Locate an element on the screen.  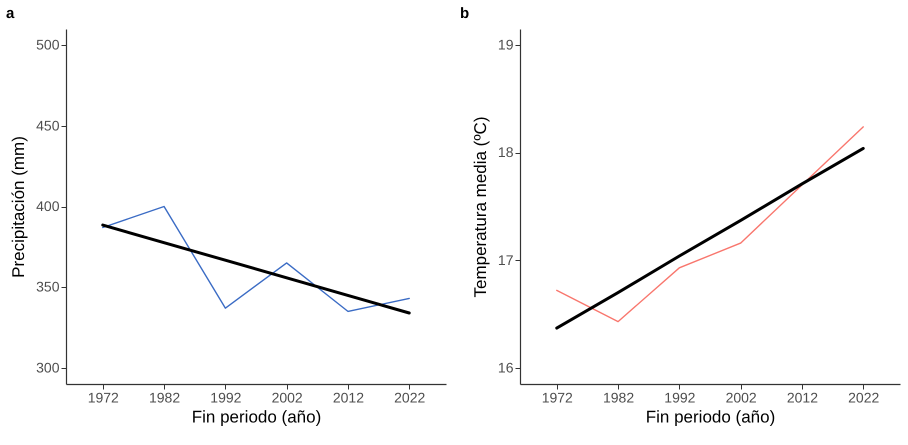
y-tick-label: 450 is located at coordinates (48, 125).